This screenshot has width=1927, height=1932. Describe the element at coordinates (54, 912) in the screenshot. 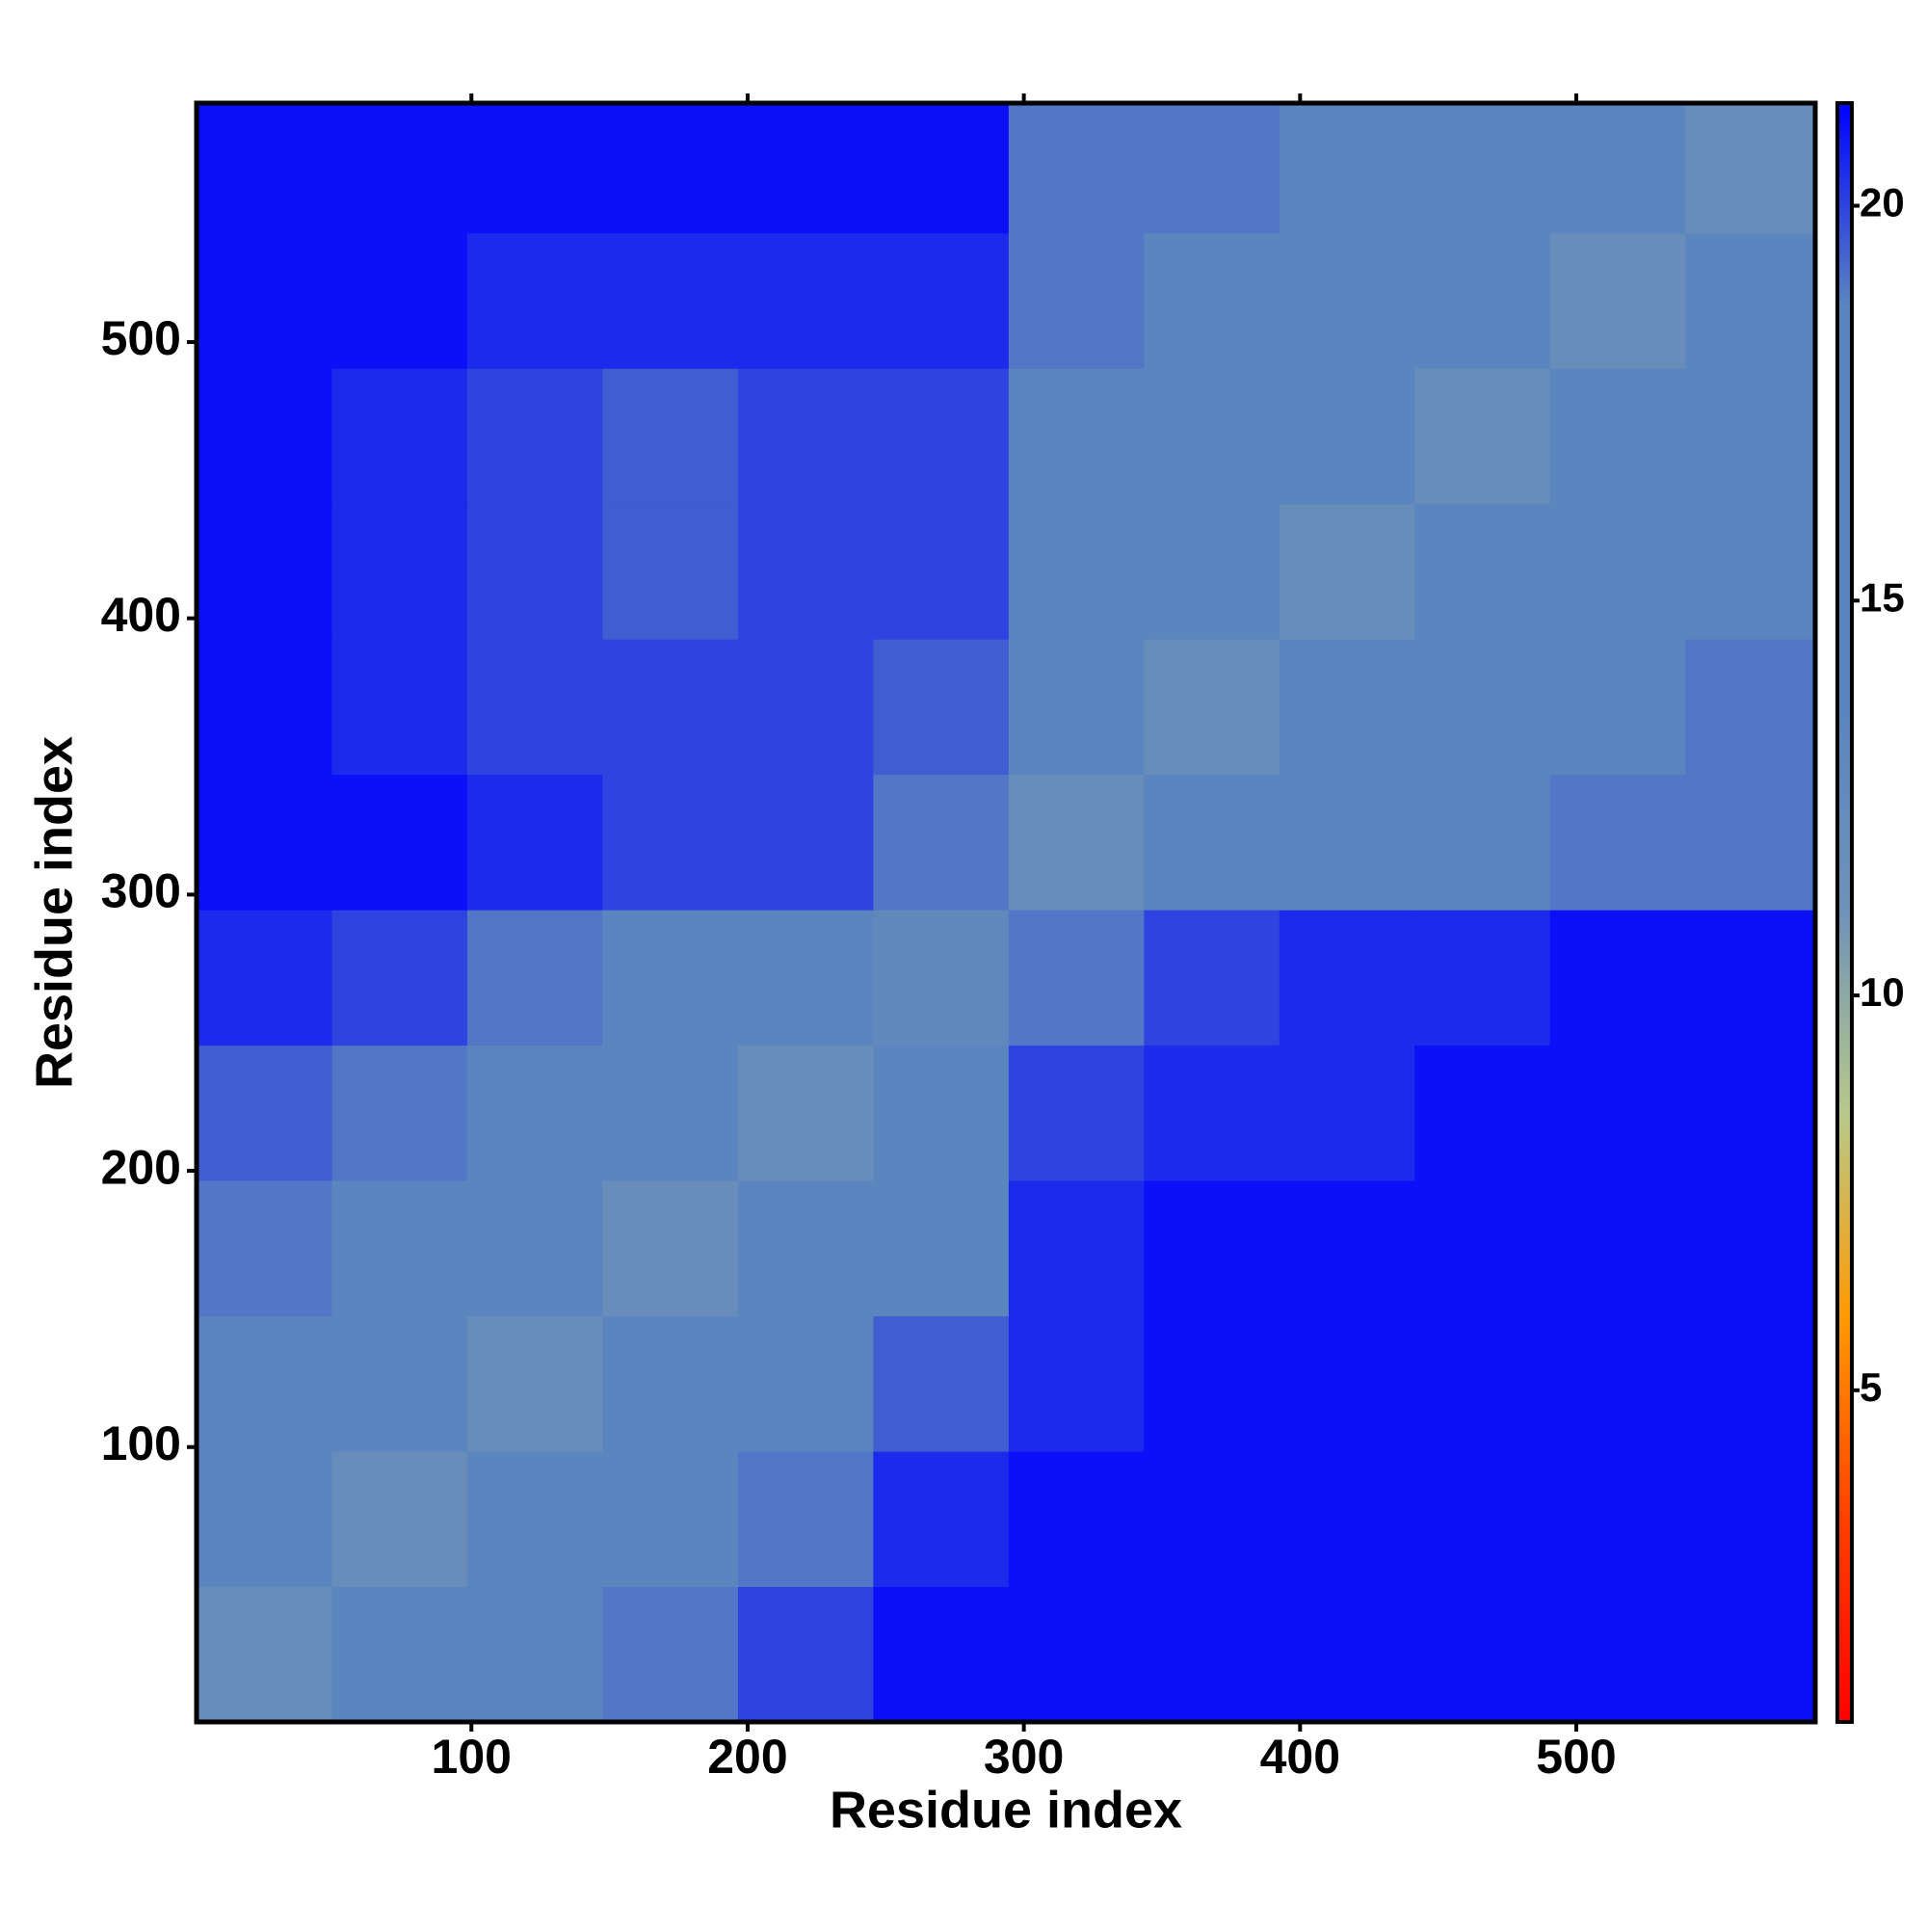

I see `y-axis-title: Residue index` at that location.